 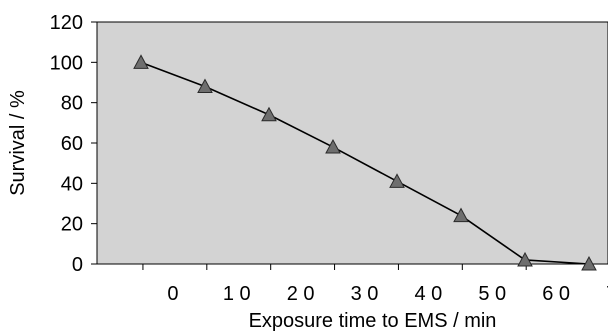 What do you see at coordinates (18, 143) in the screenshot?
I see `y-axis-title: Survival / %` at bounding box center [18, 143].